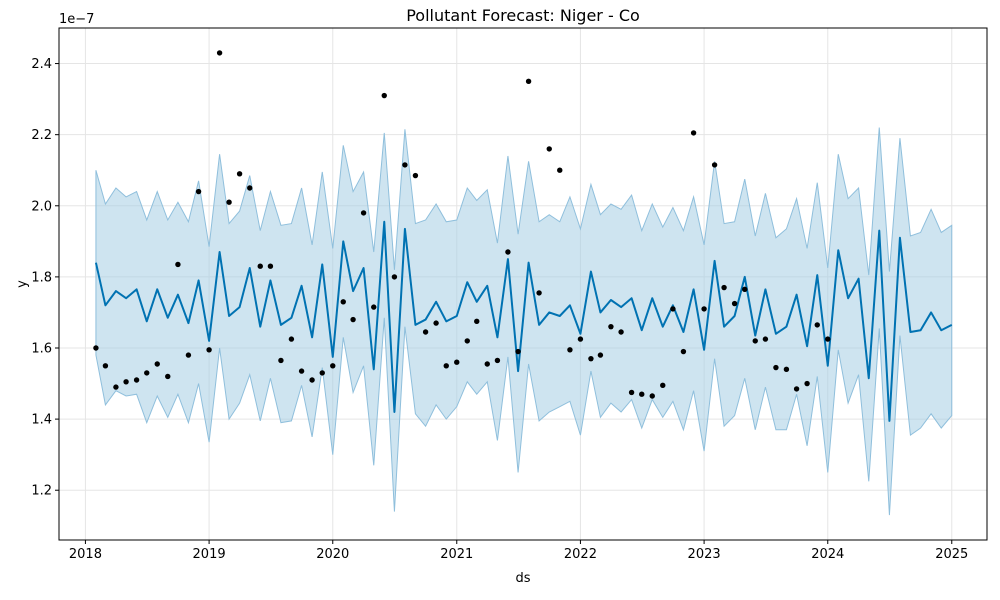  Describe the element at coordinates (41, 135) in the screenshot. I see `y-tick-label: 2.2` at that location.